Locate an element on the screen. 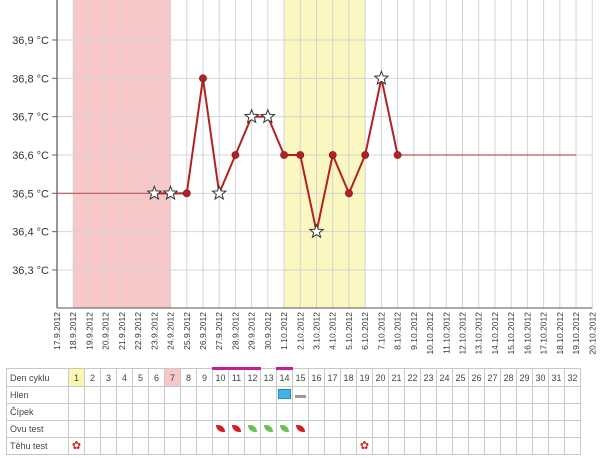 The height and width of the screenshot is (458, 600). table-row: Těhu test ✿ ✿ is located at coordinates (293, 446).